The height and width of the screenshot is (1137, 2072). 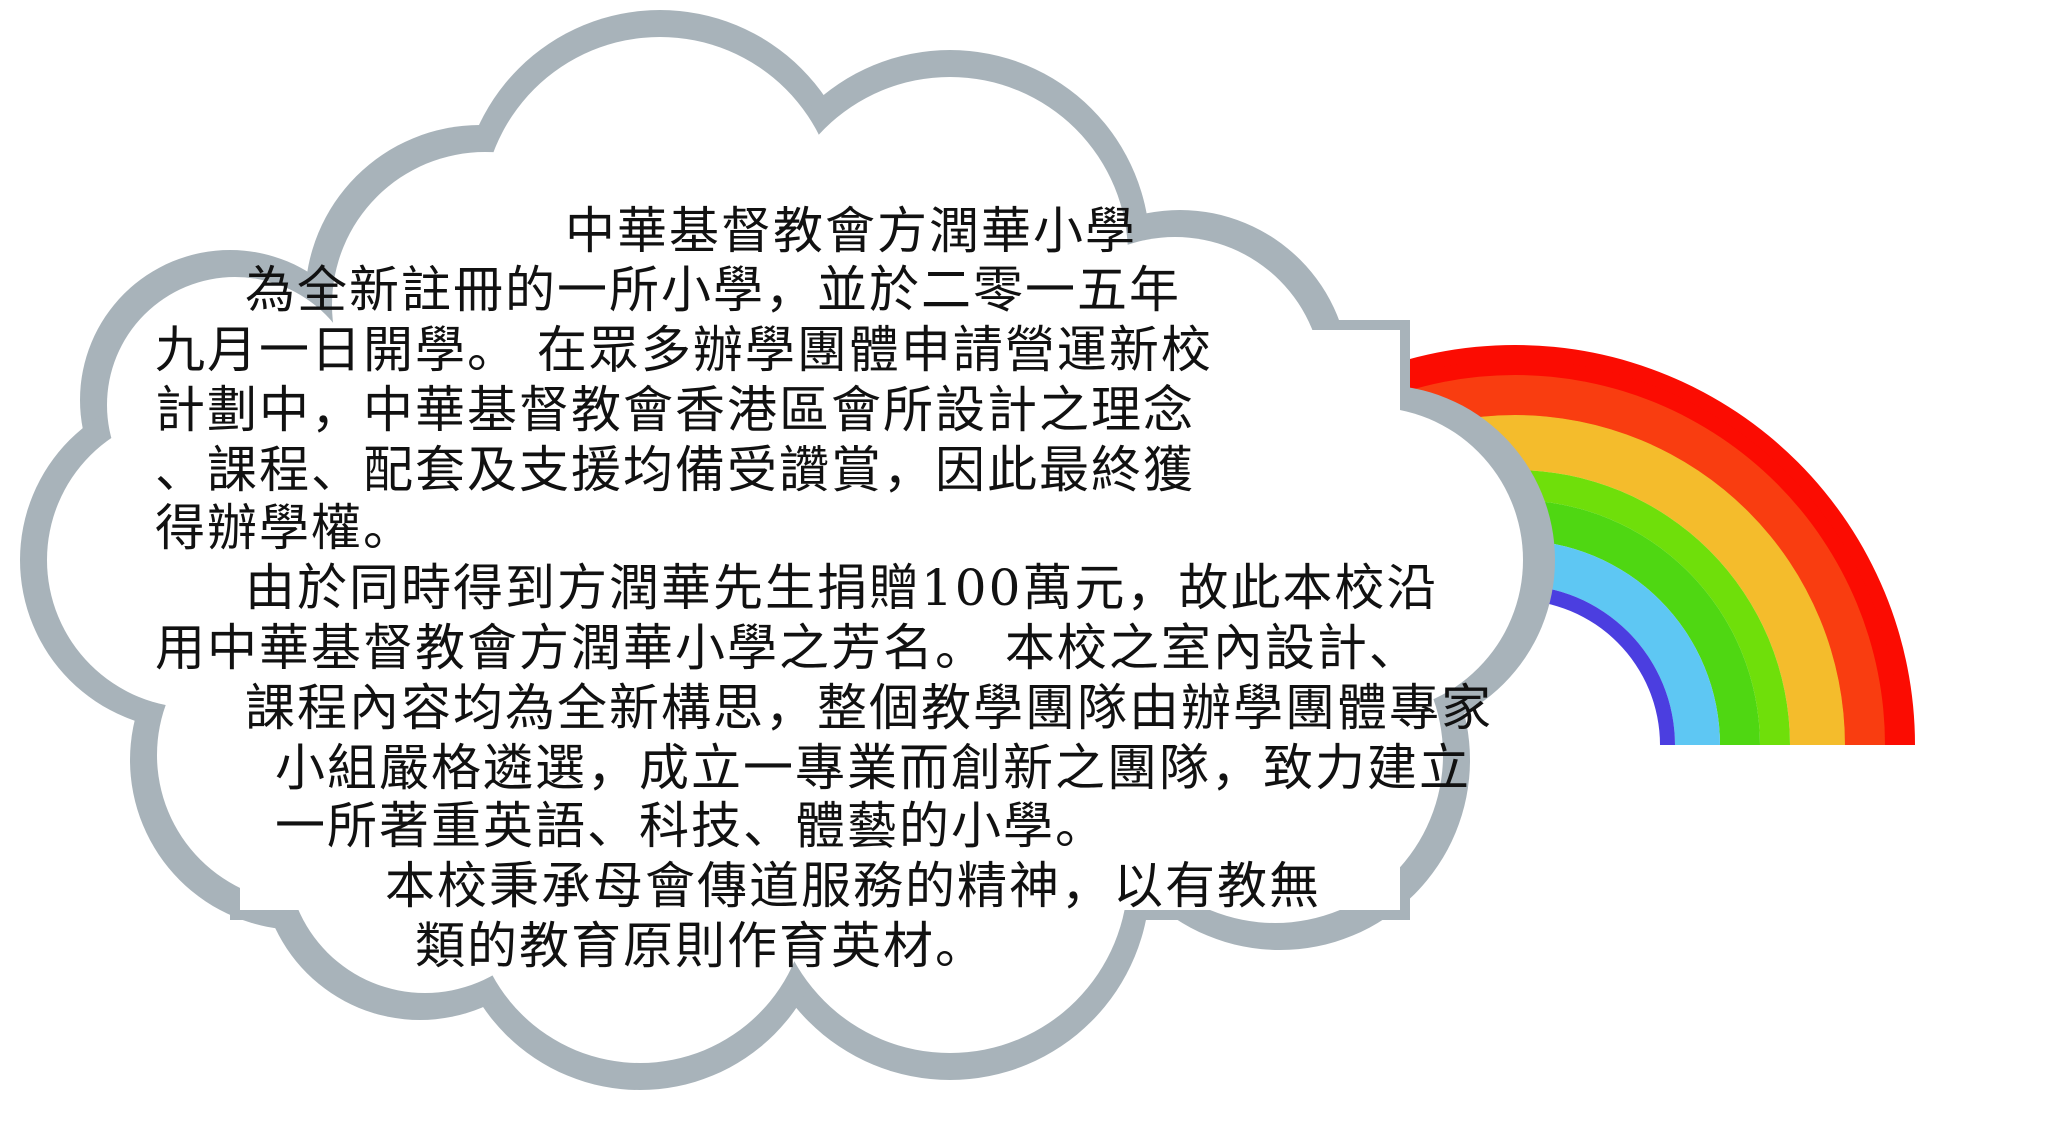 I want to click on paragraph-3-line-1: 本校秉承母會傳道服務的精神，以有教無, so click(x=853, y=886).